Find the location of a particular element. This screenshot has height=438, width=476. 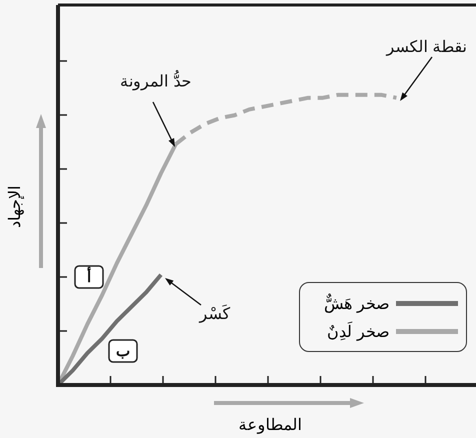

legend-label: صخر هَشٌّ is located at coordinates (357, 303).